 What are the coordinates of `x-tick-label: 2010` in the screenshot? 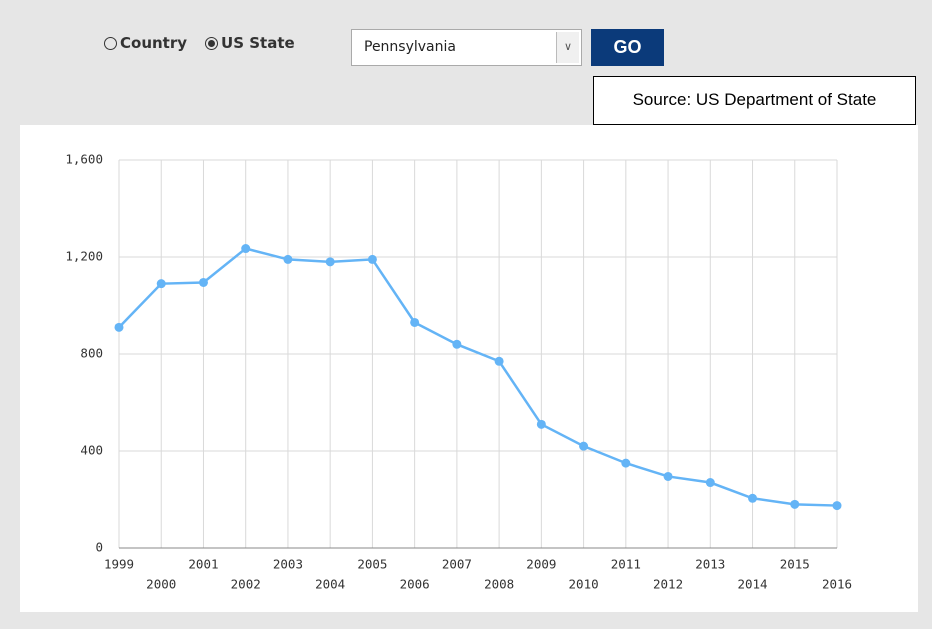 It's located at (584, 584).